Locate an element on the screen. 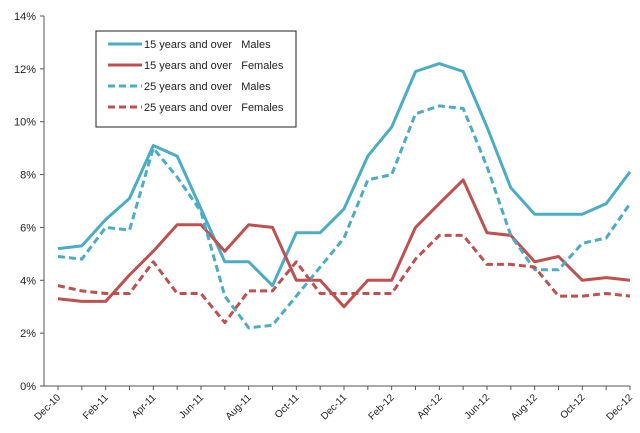 The height and width of the screenshot is (433, 640). legend-entry: 25 years and over Males is located at coordinates (207, 87).